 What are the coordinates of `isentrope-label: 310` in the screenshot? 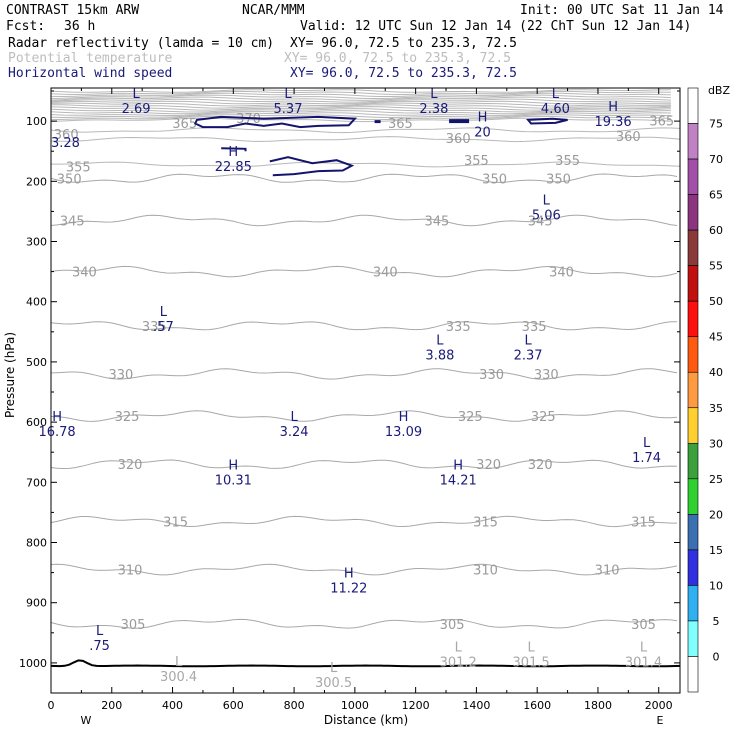 It's located at (607, 571).